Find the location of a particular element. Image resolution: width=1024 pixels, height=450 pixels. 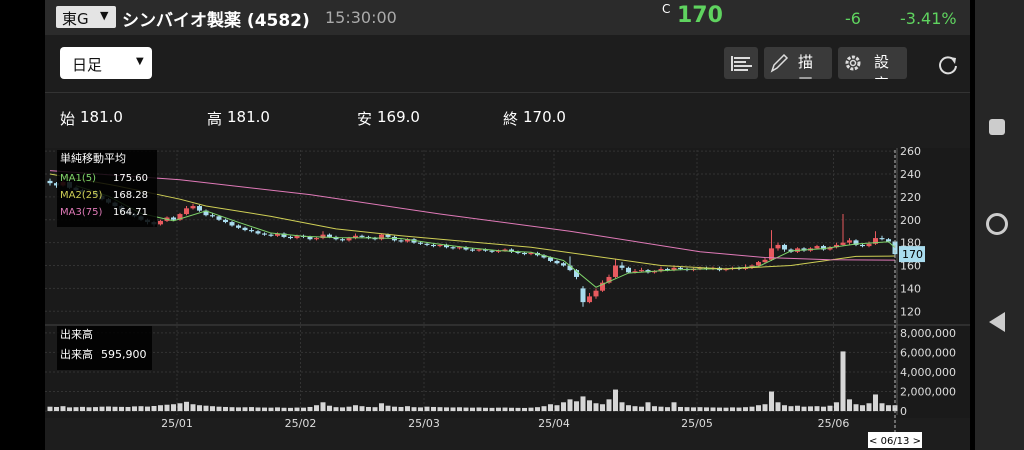

draw-button: 描画 is located at coordinates (798, 63).